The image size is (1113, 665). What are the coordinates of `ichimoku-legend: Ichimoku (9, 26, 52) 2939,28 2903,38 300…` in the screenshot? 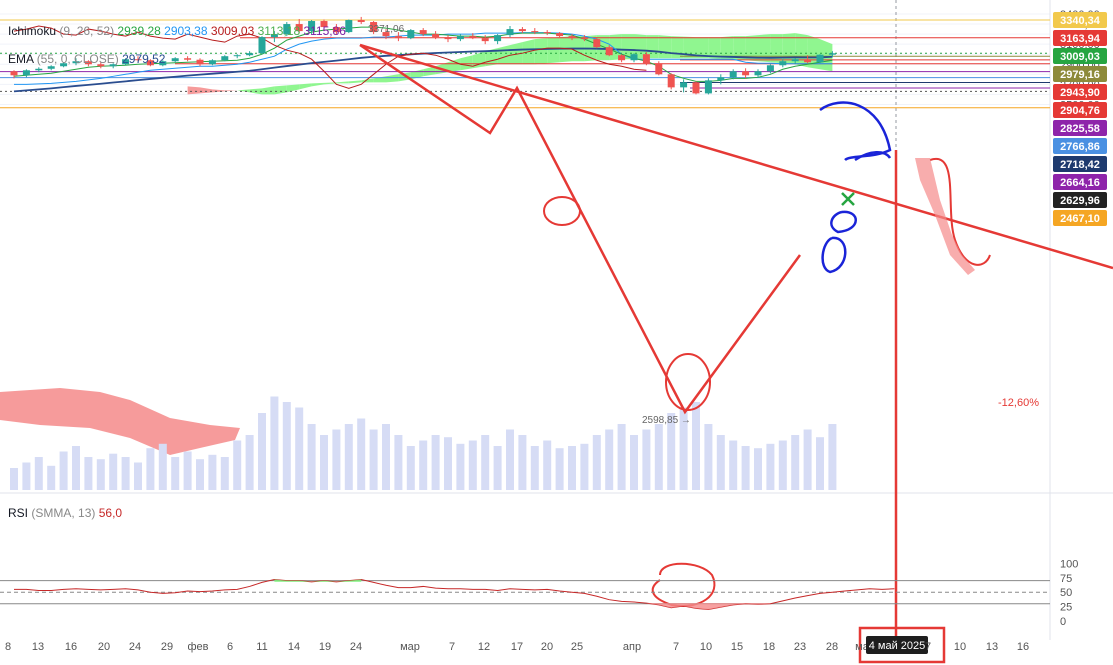 It's located at (177, 31).